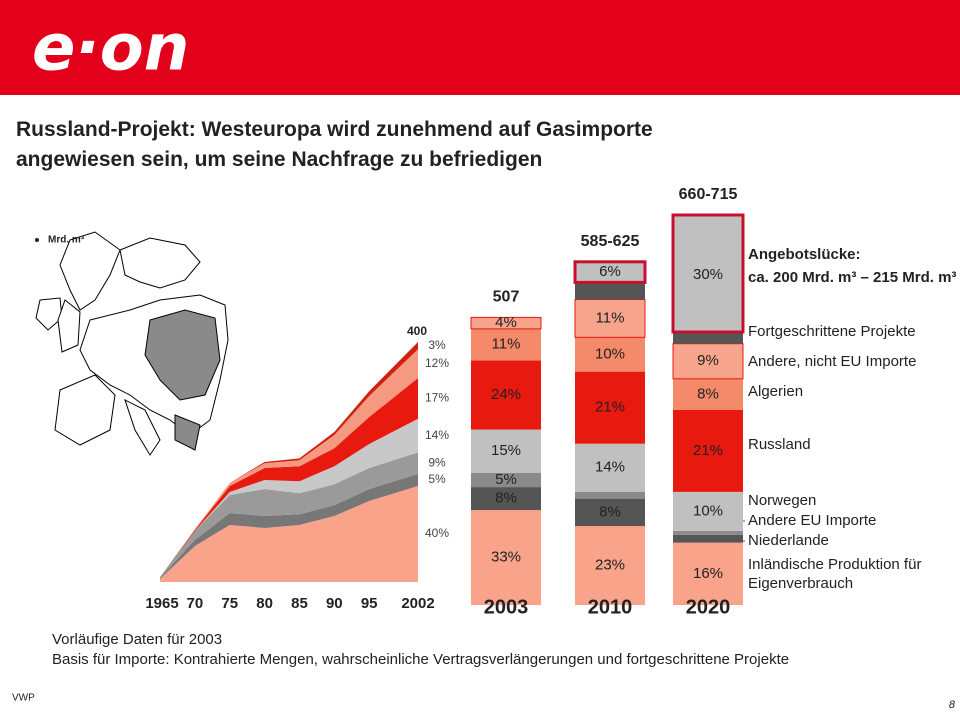  I want to click on segment-label: 4%, so click(506, 322).